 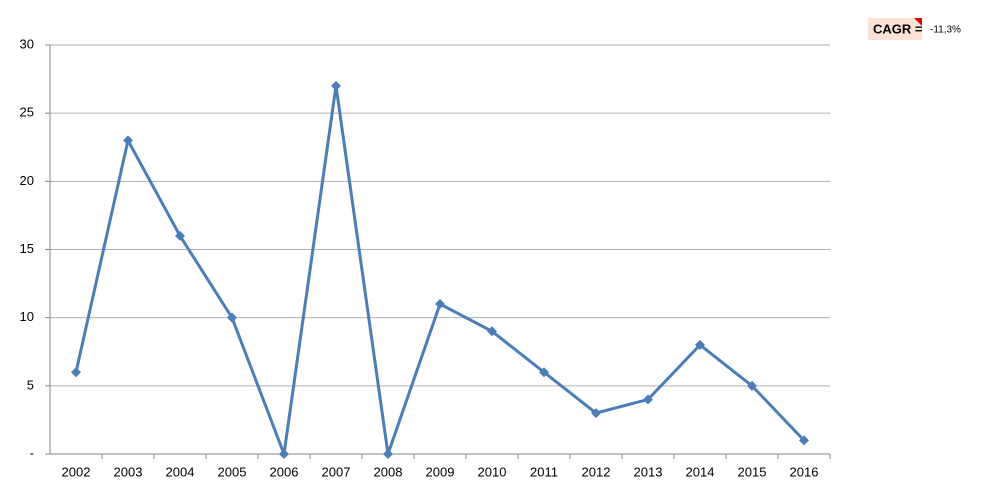 What do you see at coordinates (388, 471) in the screenshot?
I see `x-tick-label: 2008` at bounding box center [388, 471].